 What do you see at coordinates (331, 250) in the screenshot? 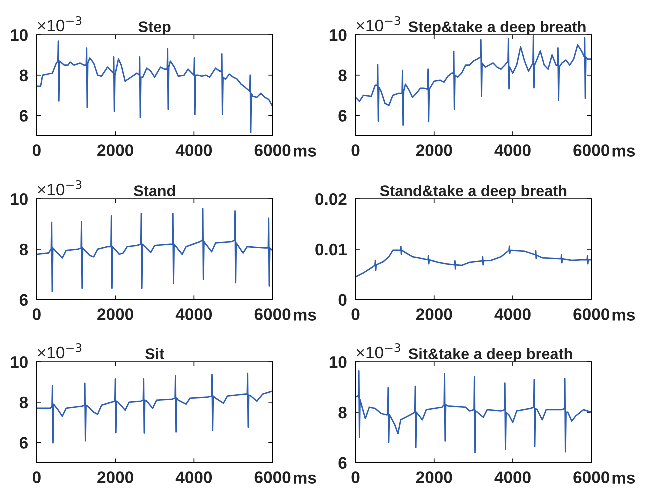
I see `y-tick-label: 0.01` at bounding box center [331, 250].